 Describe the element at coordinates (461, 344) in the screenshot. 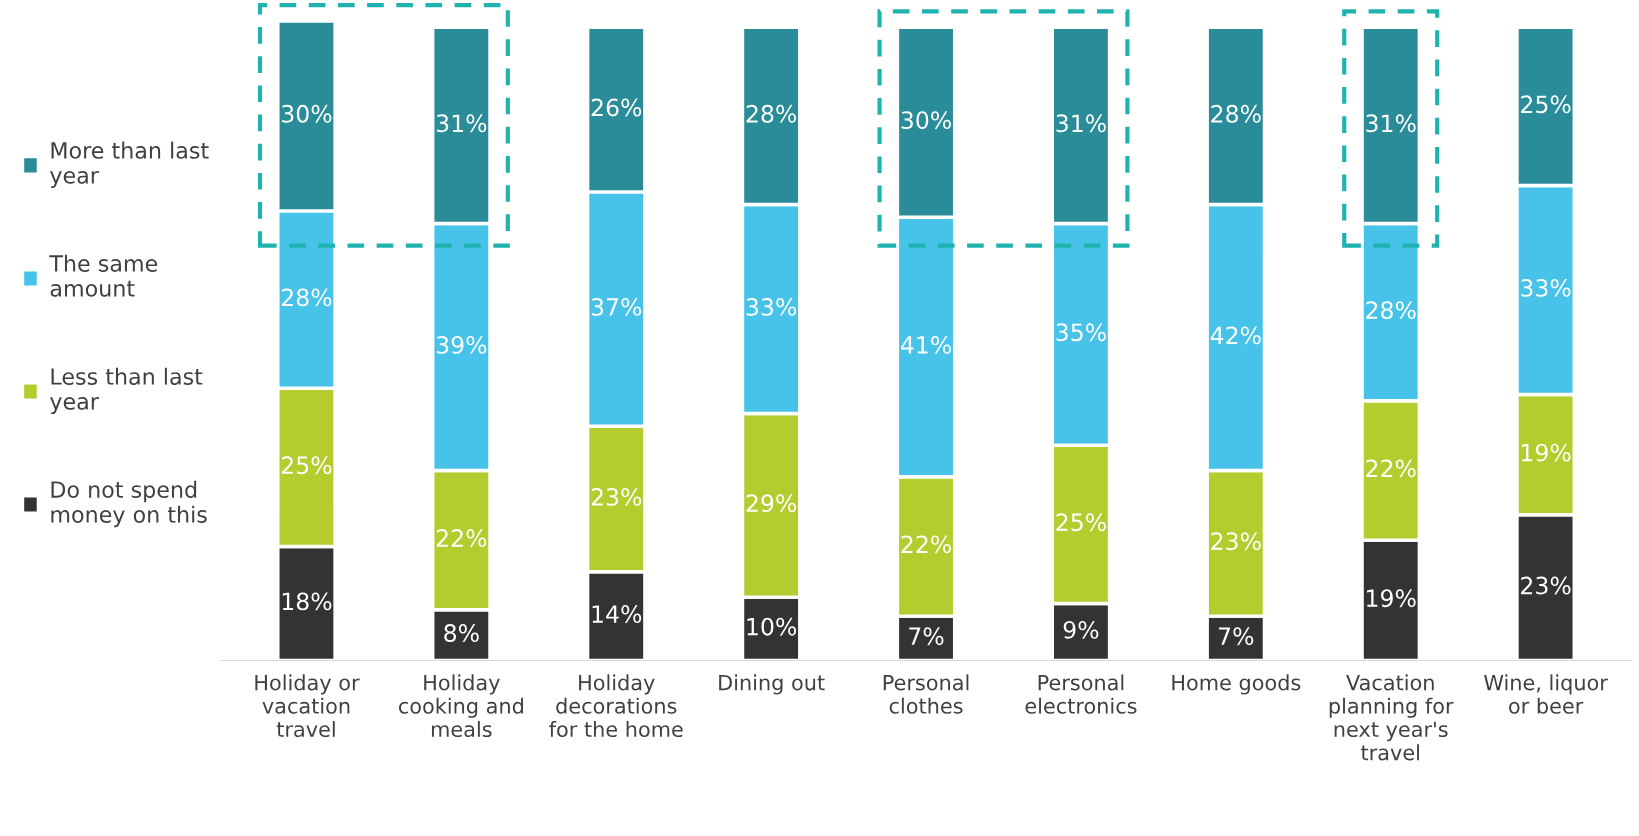

I see `data-label: 39%` at that location.